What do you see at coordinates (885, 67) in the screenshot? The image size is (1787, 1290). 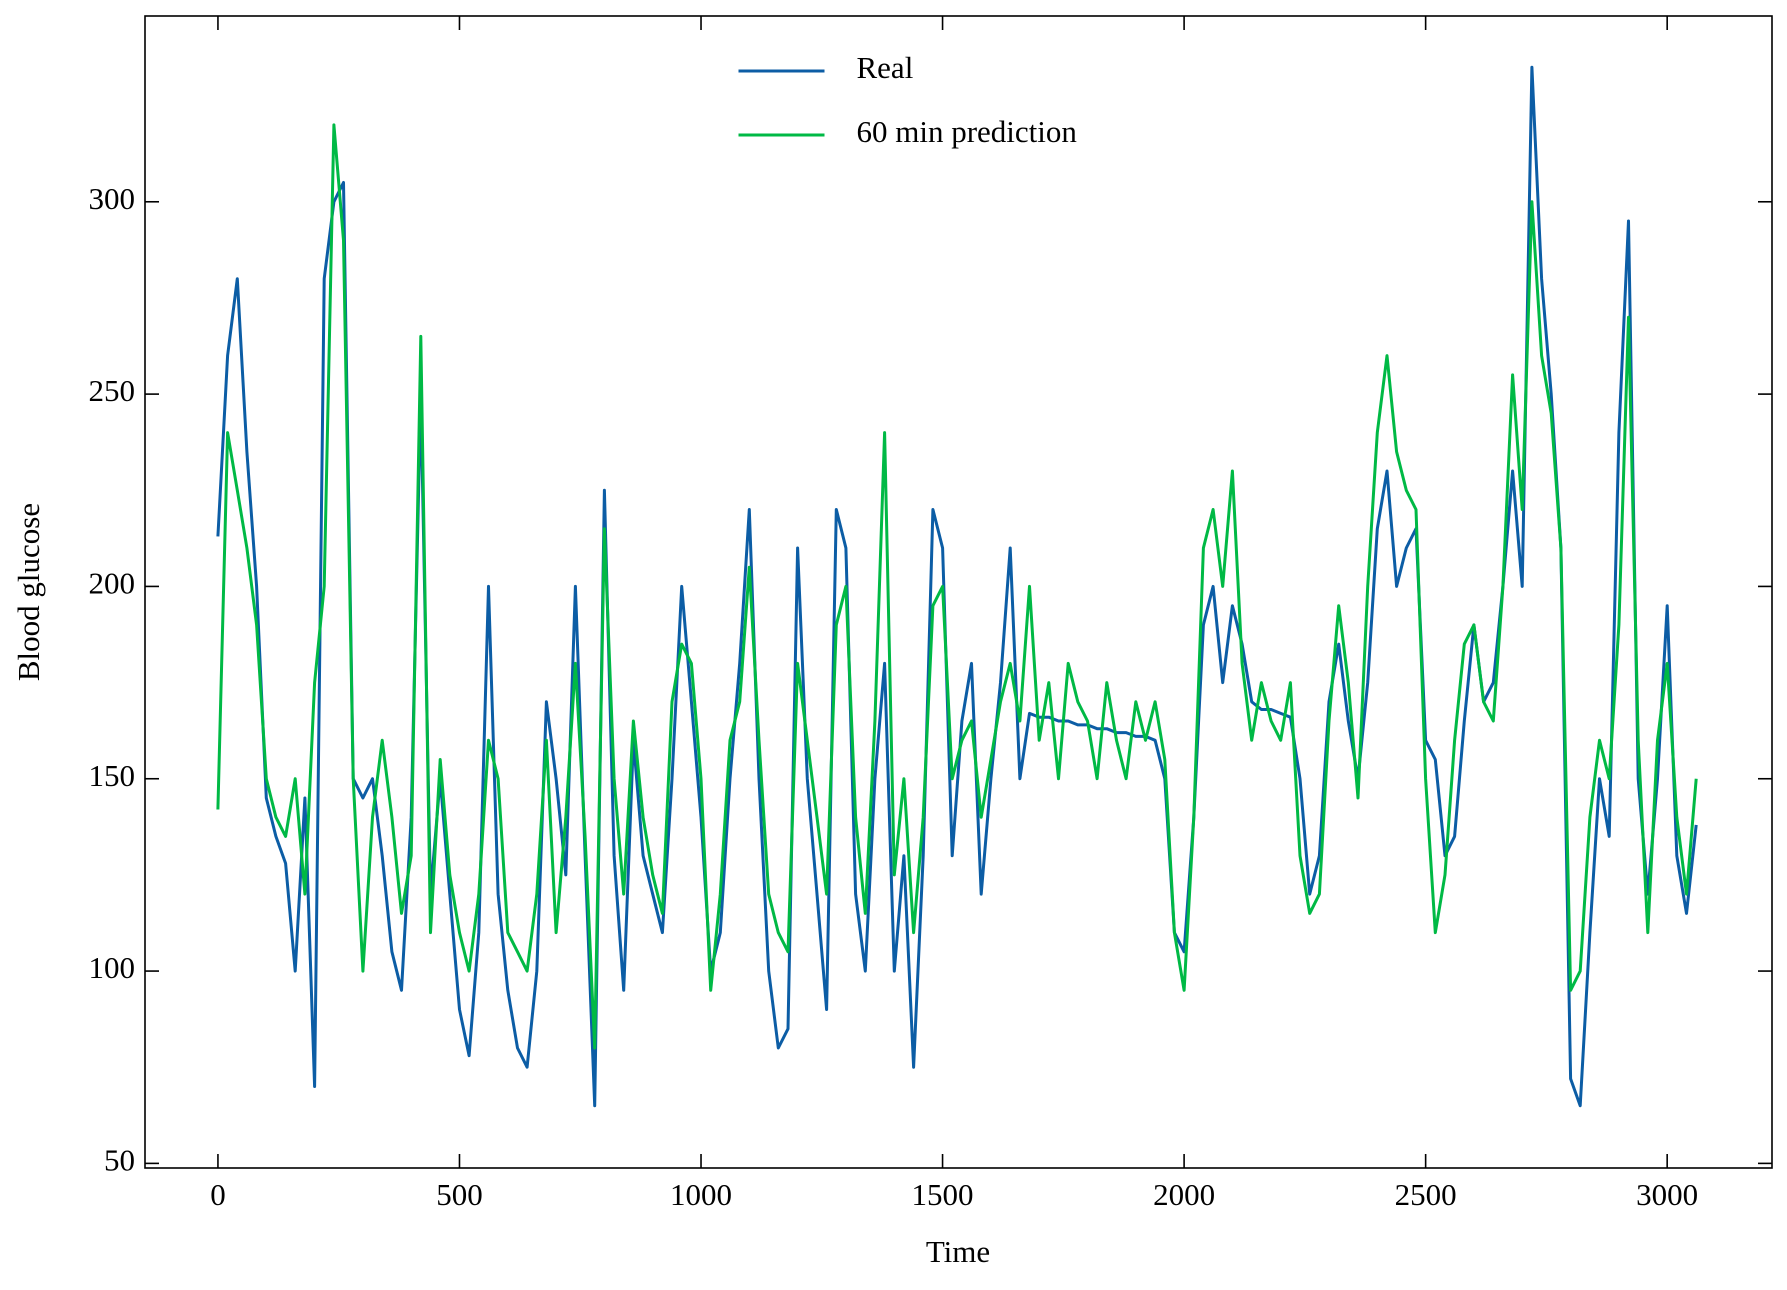 I see `legend-label: Real` at bounding box center [885, 67].